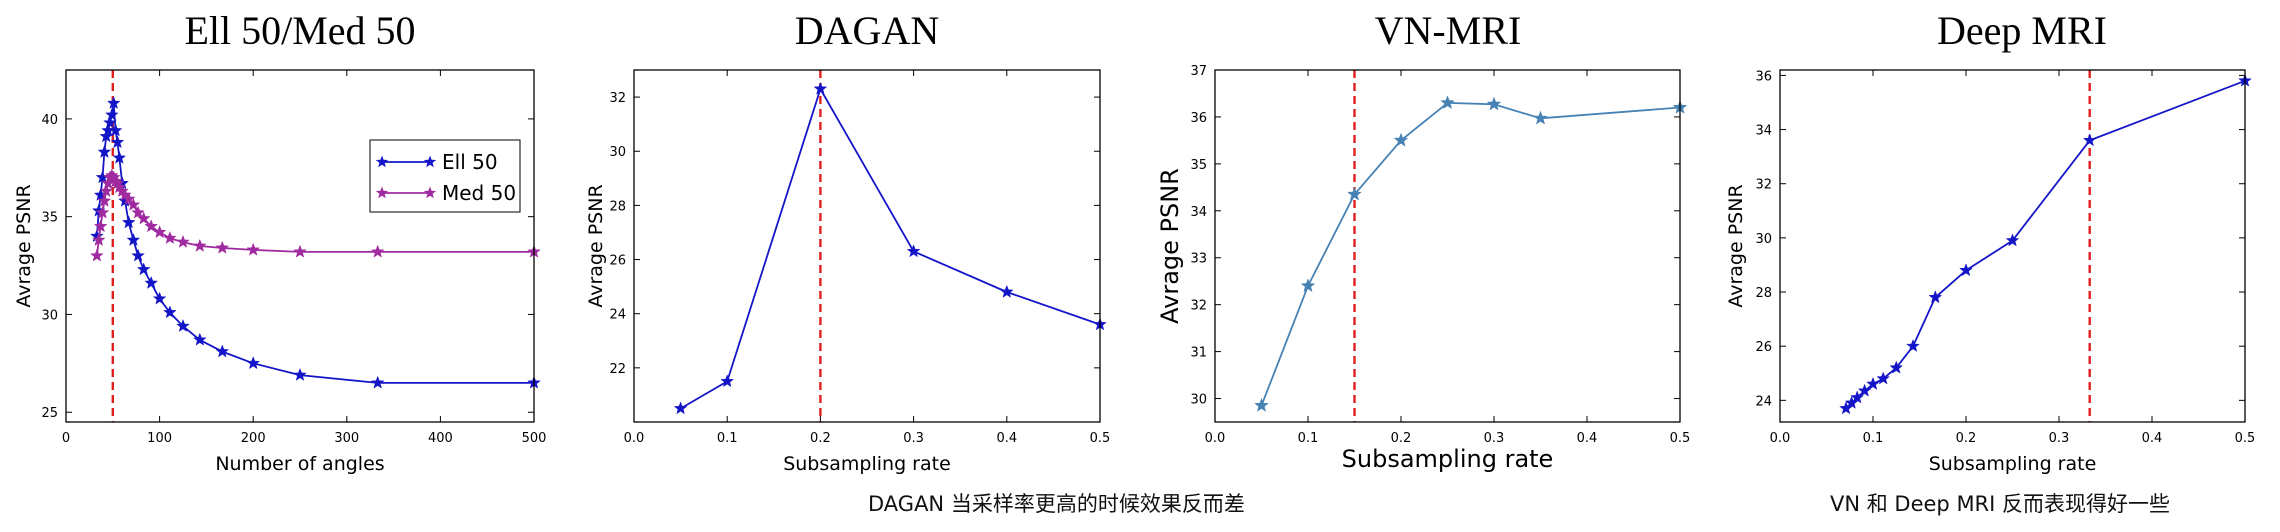 This screenshot has width=2280, height=532. Describe the element at coordinates (1056, 504) in the screenshot. I see `caption-dagan: DAGAN 当采样率更高的时候效果反而差` at that location.